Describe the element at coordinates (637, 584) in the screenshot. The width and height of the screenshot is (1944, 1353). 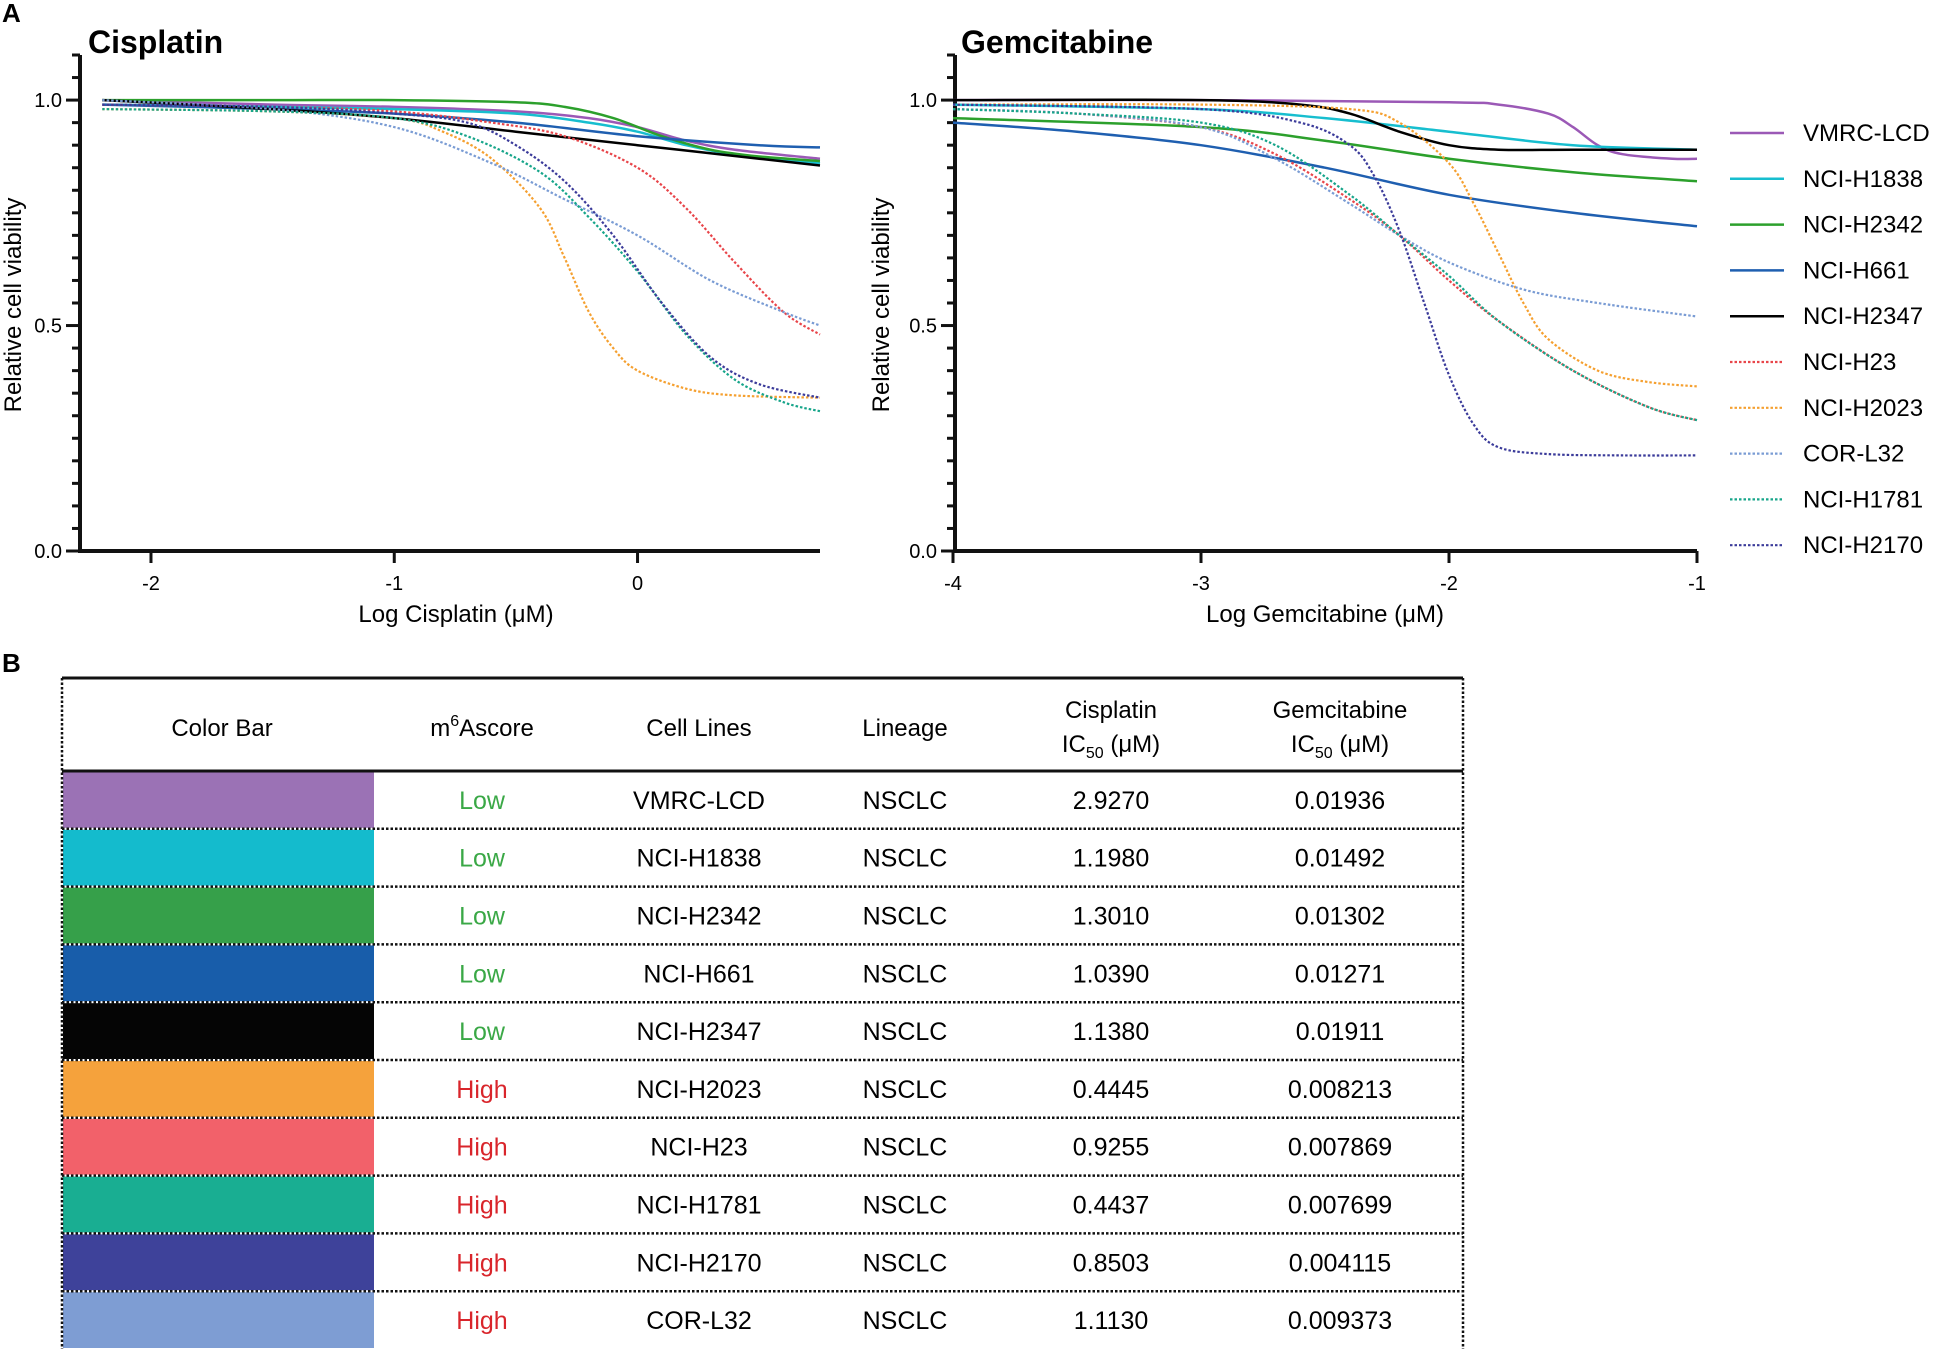
I see `cisplatin-x-tick-label: 0` at that location.